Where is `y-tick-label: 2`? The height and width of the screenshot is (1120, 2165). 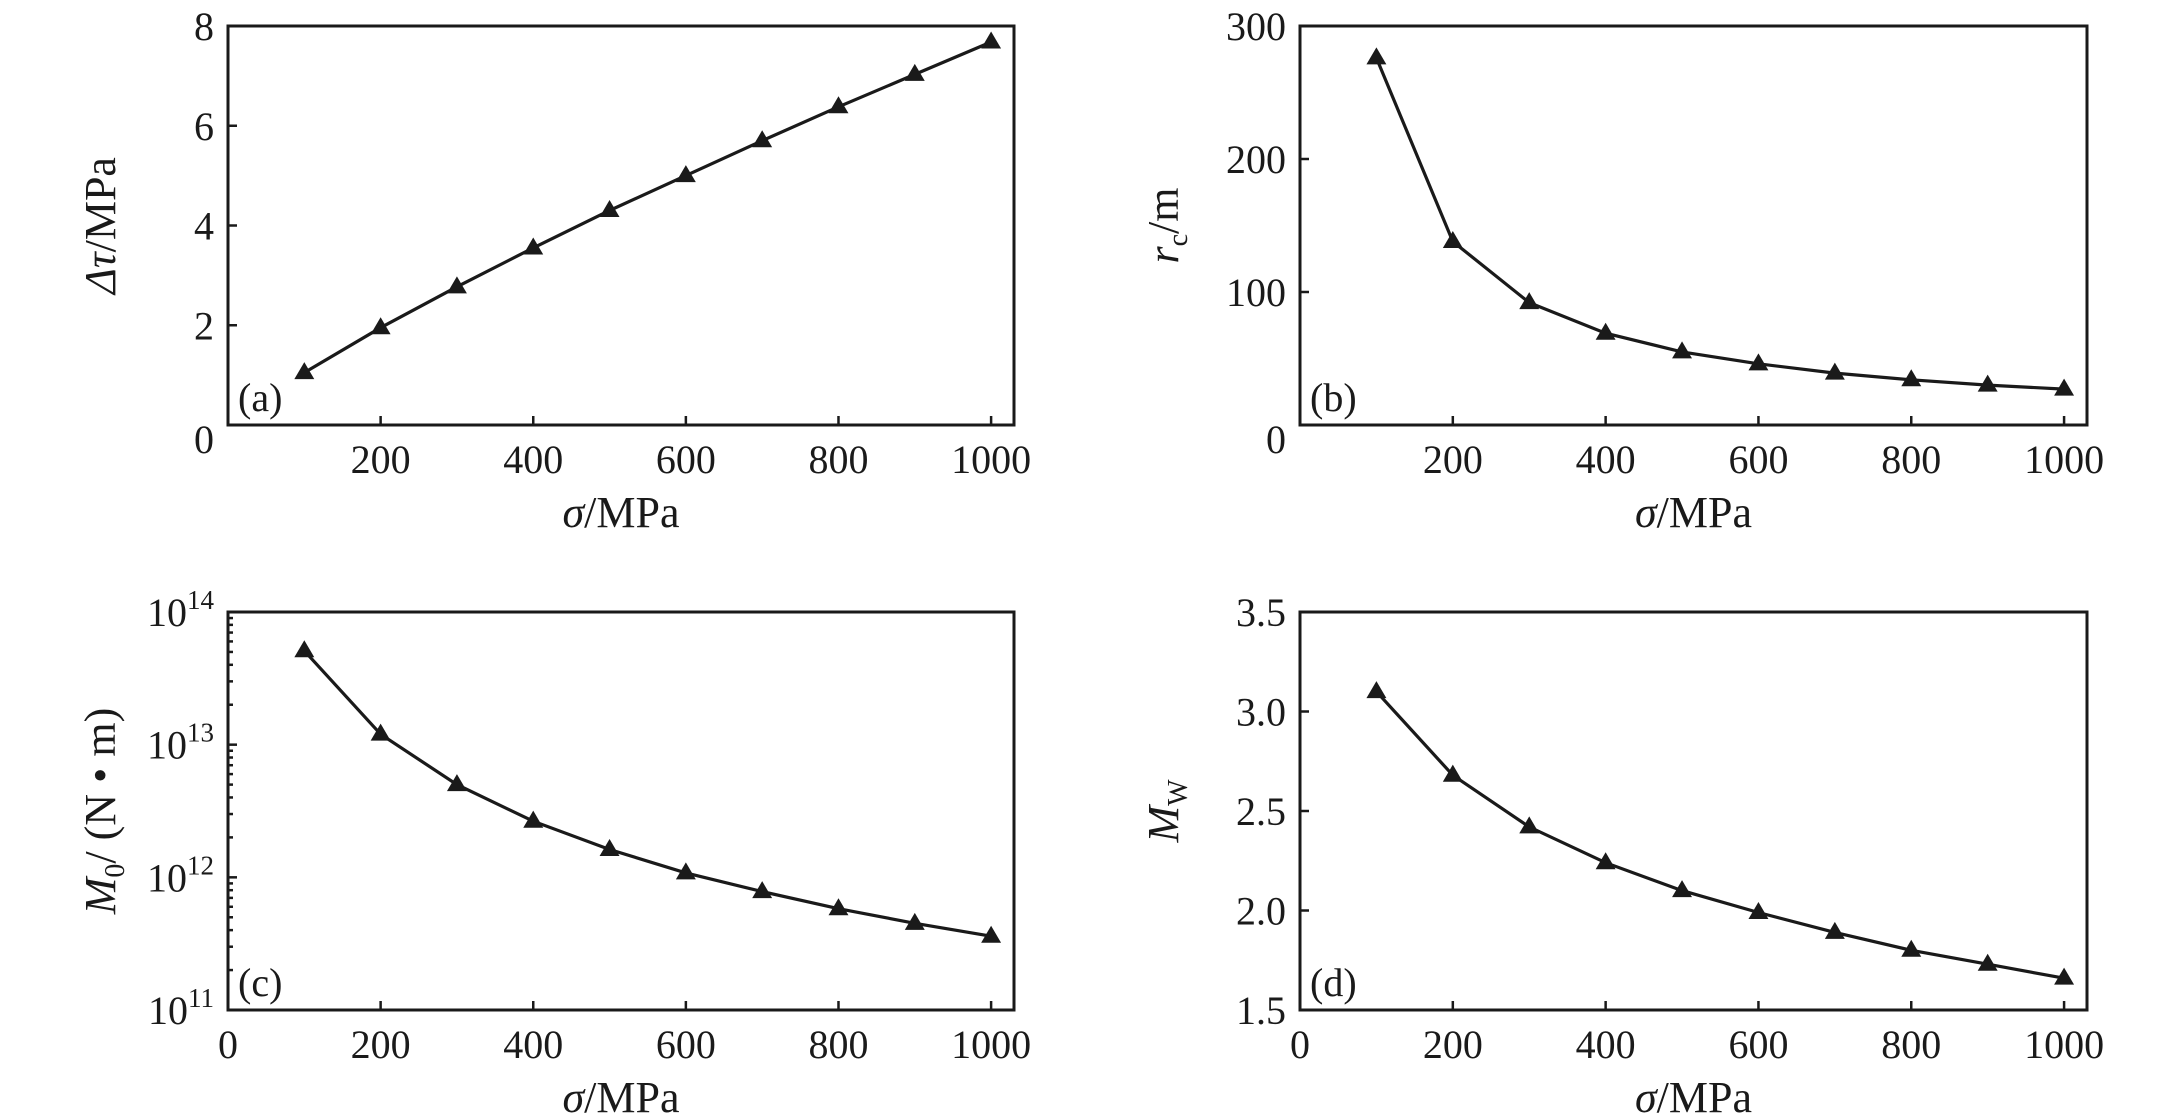
y-tick-label: 2 is located at coordinates (204, 325).